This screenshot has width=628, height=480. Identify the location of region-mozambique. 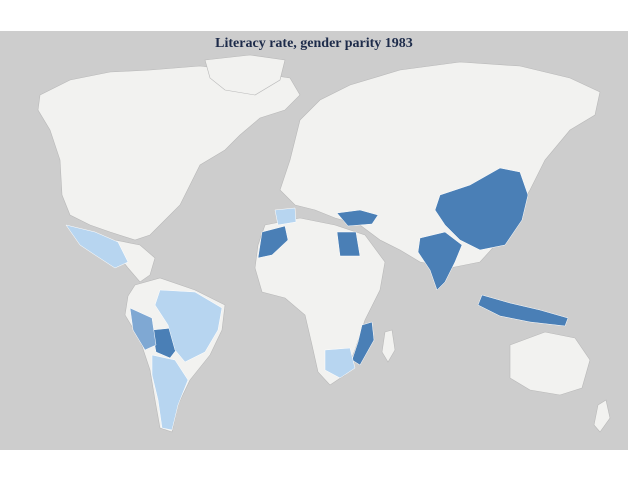
(363, 343).